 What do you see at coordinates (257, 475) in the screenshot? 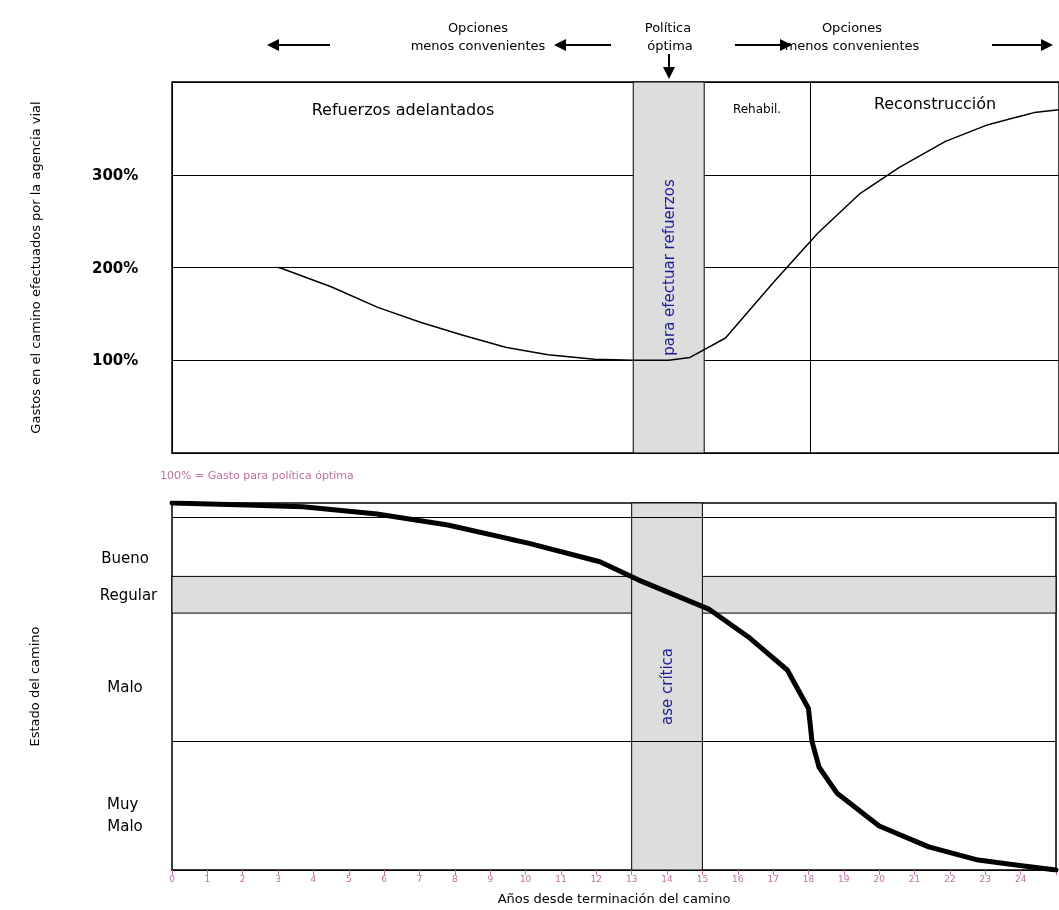
I see `text: 100% = Gasto para política óptima` at bounding box center [257, 475].